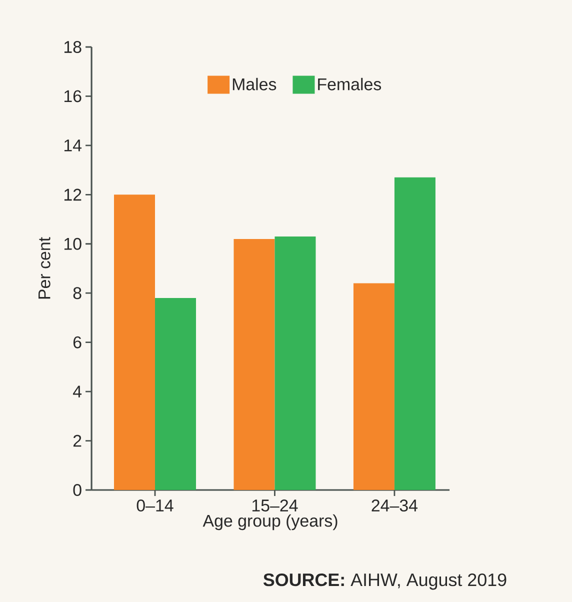 This screenshot has width=572, height=602. What do you see at coordinates (395, 506) in the screenshot?
I see `x-tick-label: 24–34` at bounding box center [395, 506].